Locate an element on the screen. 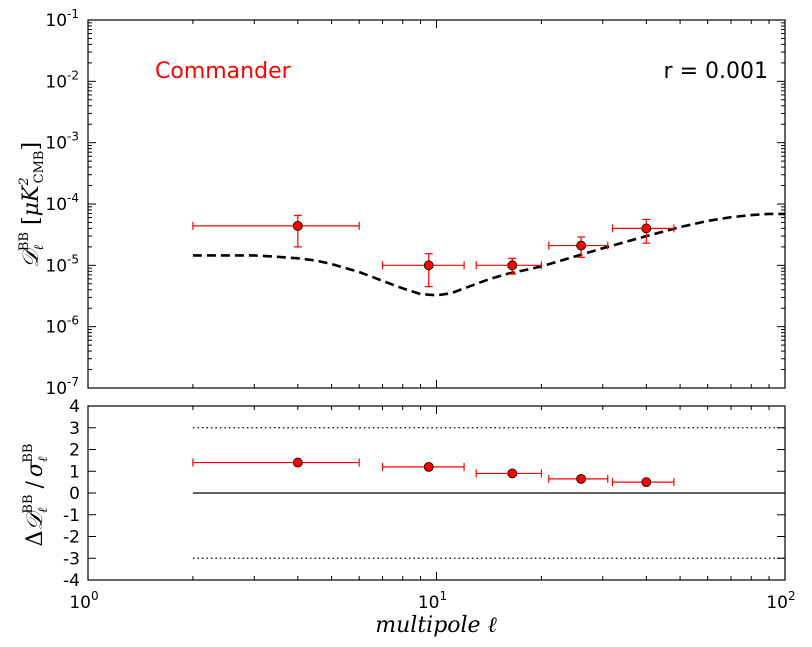  y-tick-label: 10⁻⁴ is located at coordinates (62, 203).